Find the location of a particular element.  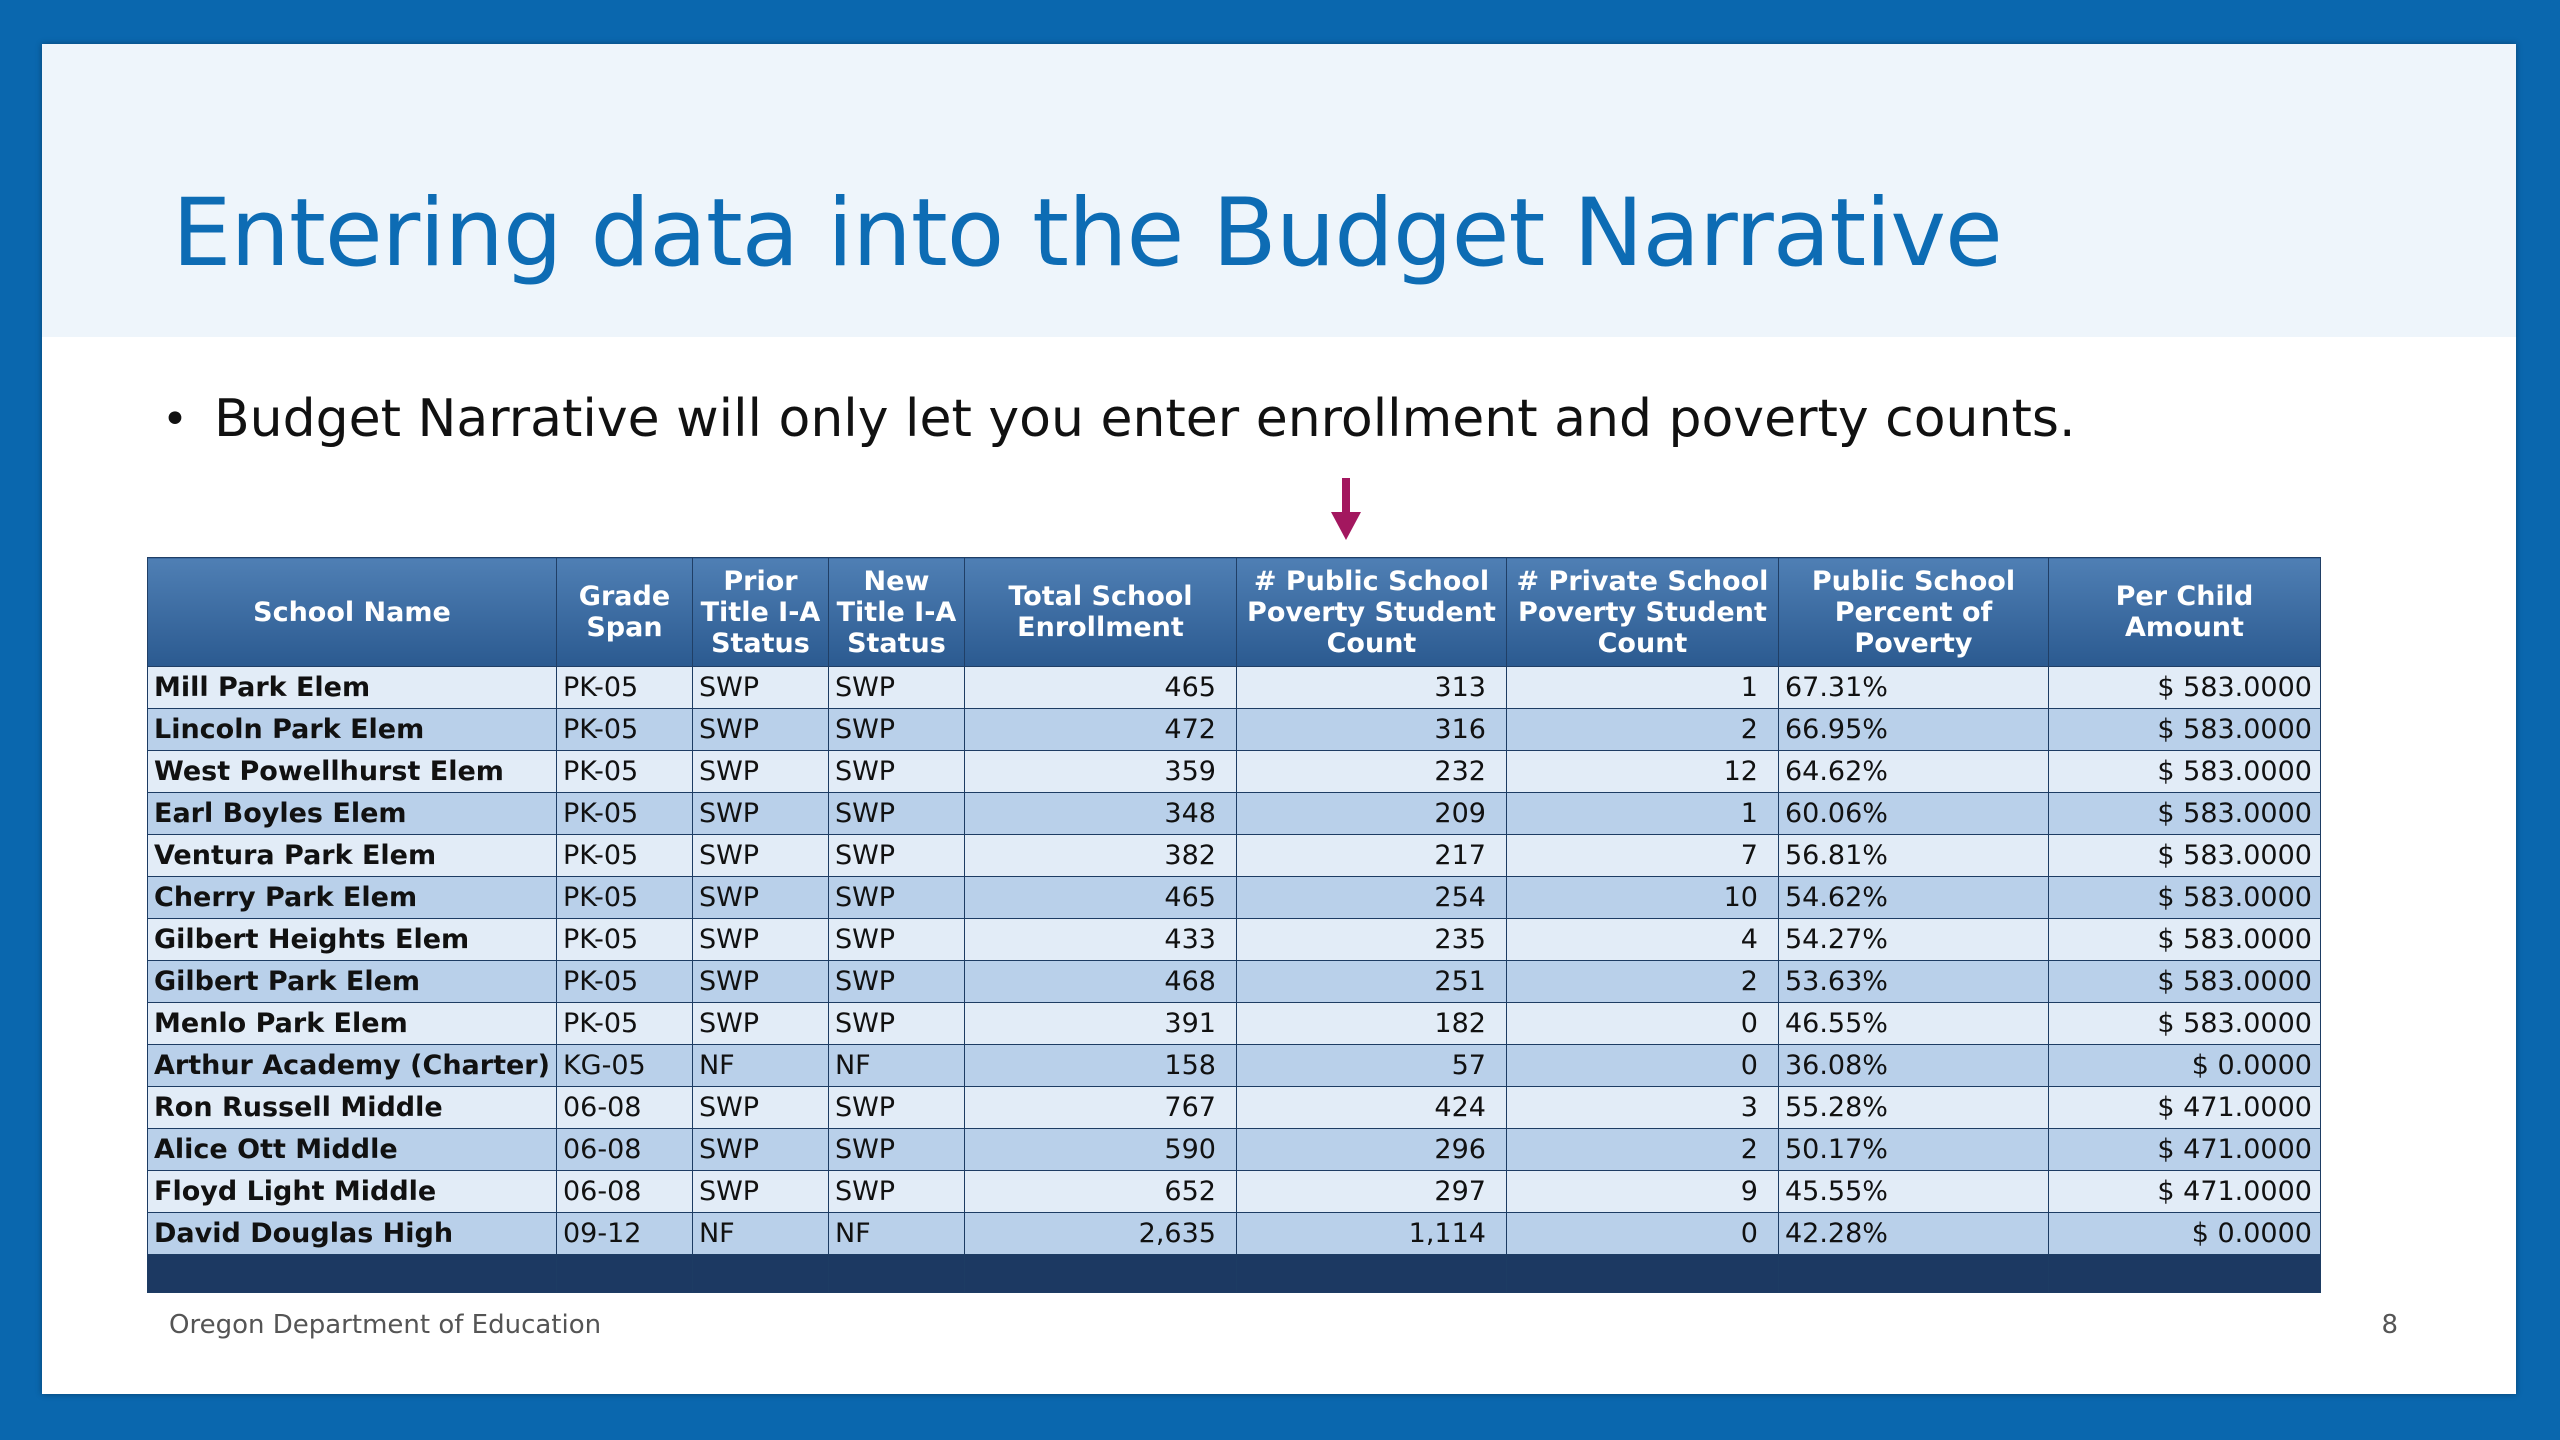

column-header: Public School Percent of Poverty is located at coordinates (1913, 612).